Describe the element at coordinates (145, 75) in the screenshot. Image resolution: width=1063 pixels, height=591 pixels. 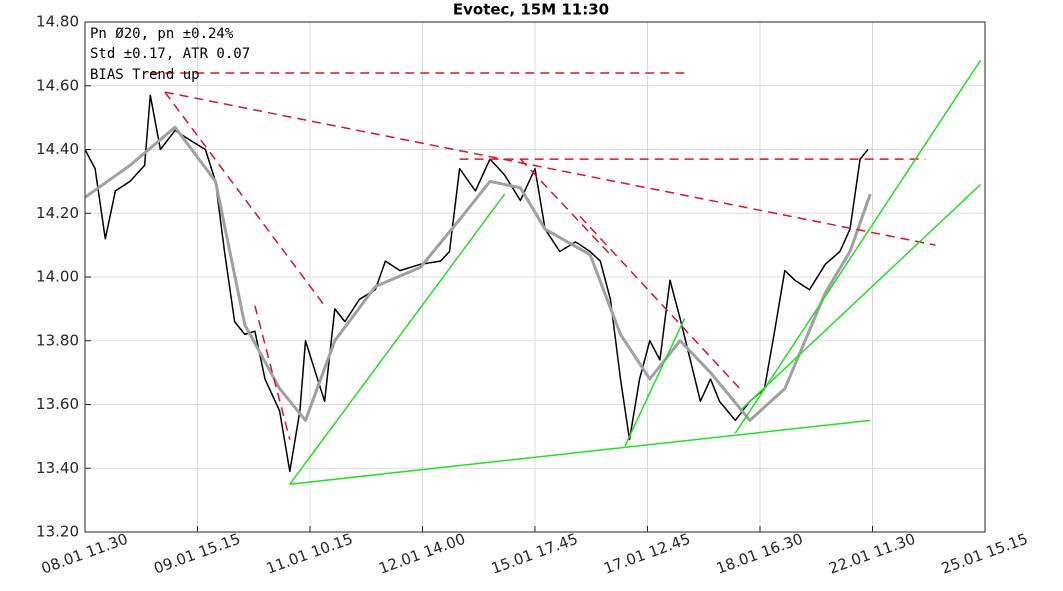
I see `annotation: BIAS Trend up` at that location.